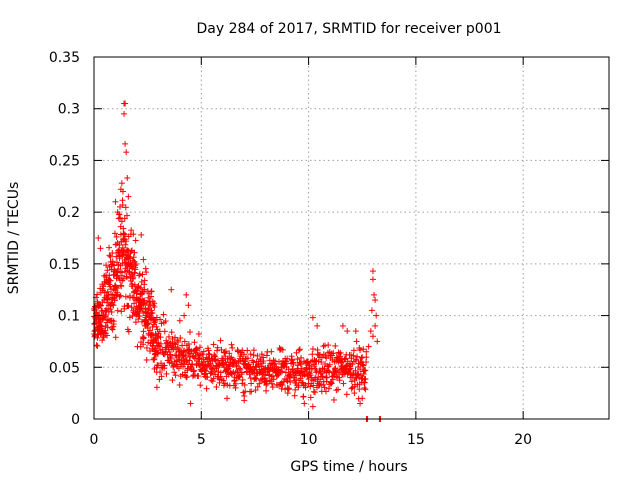 This screenshot has height=480, width=640. What do you see at coordinates (64, 161) in the screenshot?
I see `y-tick-label: 0.25` at bounding box center [64, 161].